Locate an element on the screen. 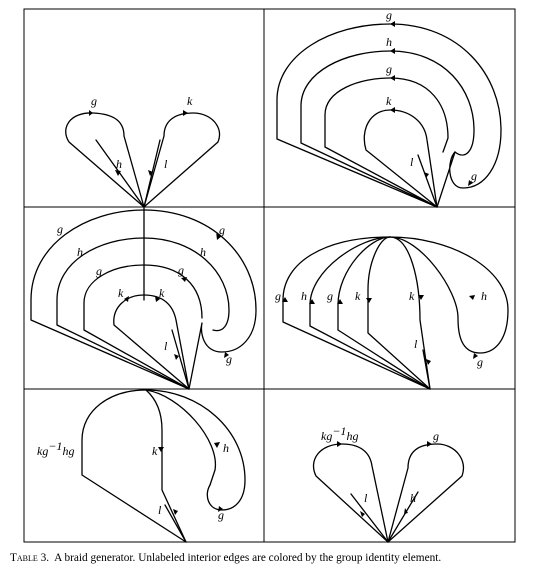  panel-6: kg−1hg g l h is located at coordinates (388, 483).